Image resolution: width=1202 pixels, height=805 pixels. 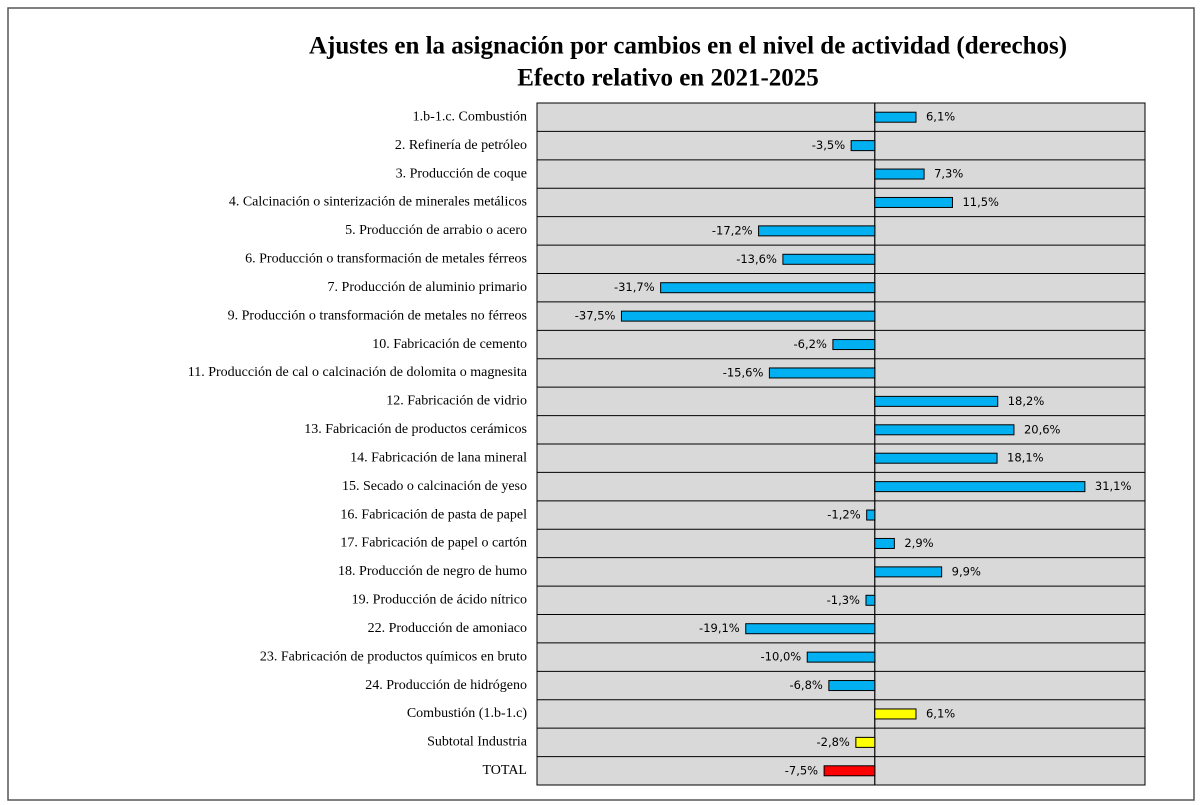 What do you see at coordinates (980, 202) in the screenshot?
I see `value-label: 11,5%` at bounding box center [980, 202].